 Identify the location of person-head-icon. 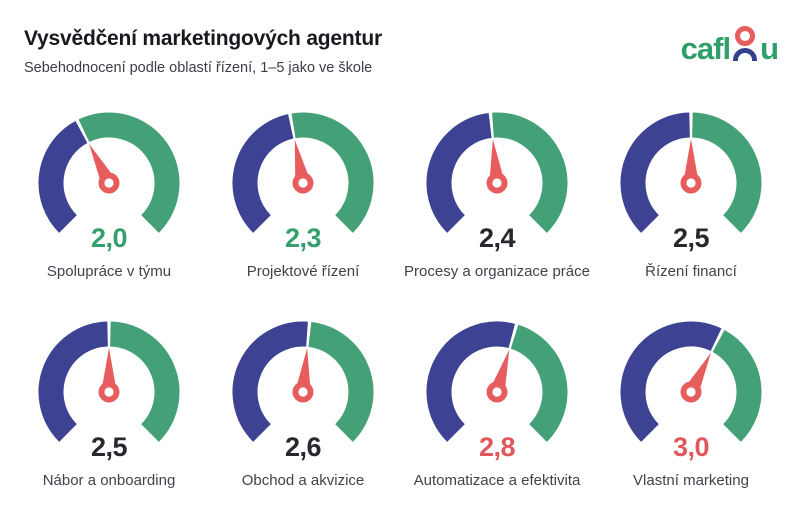
(745, 36).